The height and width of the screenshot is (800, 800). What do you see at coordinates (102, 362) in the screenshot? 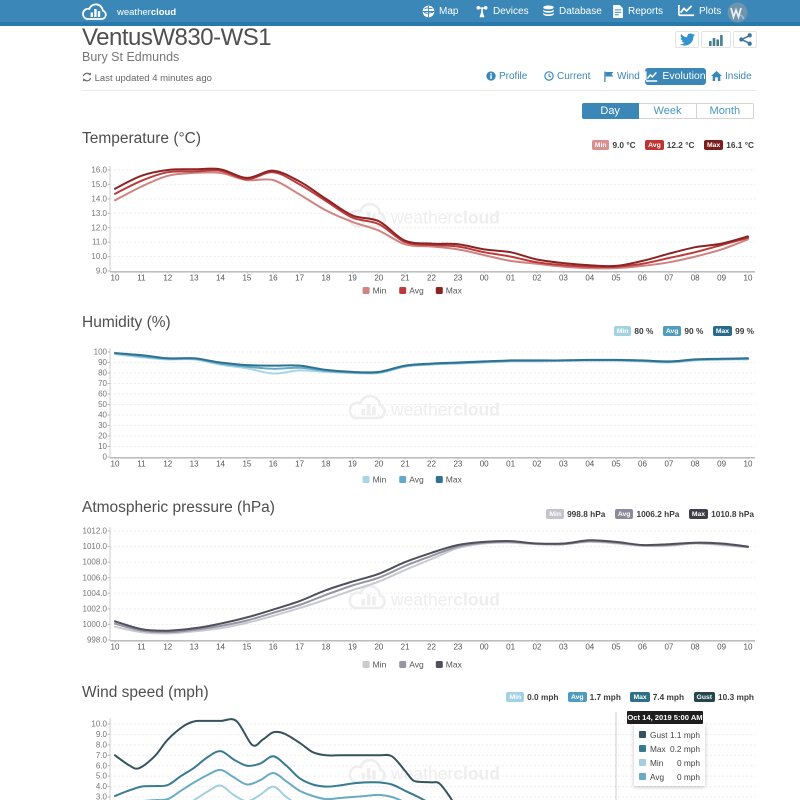
I see `svg-text: 90` at bounding box center [102, 362].